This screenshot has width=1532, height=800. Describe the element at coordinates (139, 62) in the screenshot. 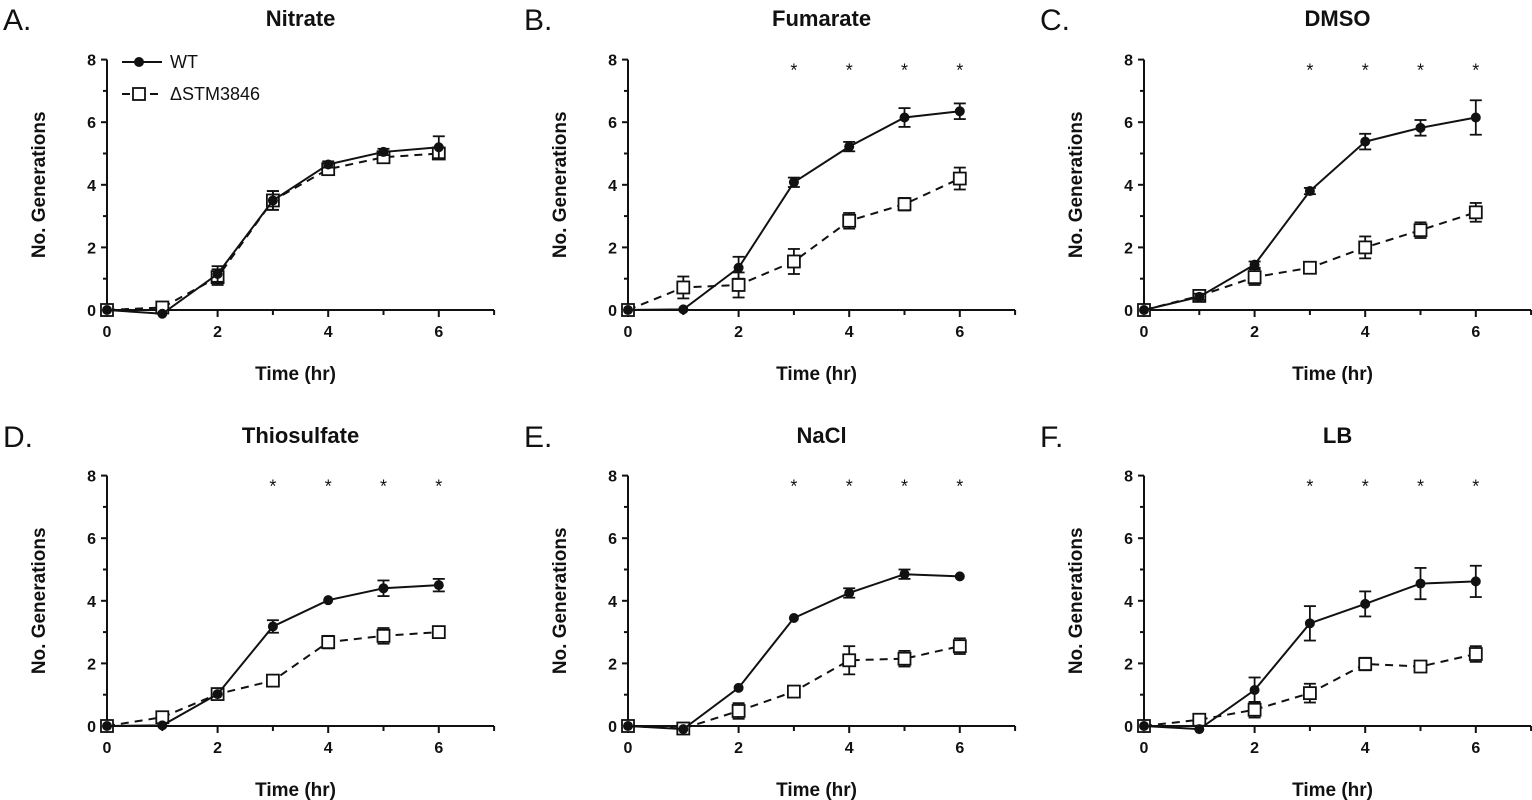

I see `legend-marker-wt` at that location.